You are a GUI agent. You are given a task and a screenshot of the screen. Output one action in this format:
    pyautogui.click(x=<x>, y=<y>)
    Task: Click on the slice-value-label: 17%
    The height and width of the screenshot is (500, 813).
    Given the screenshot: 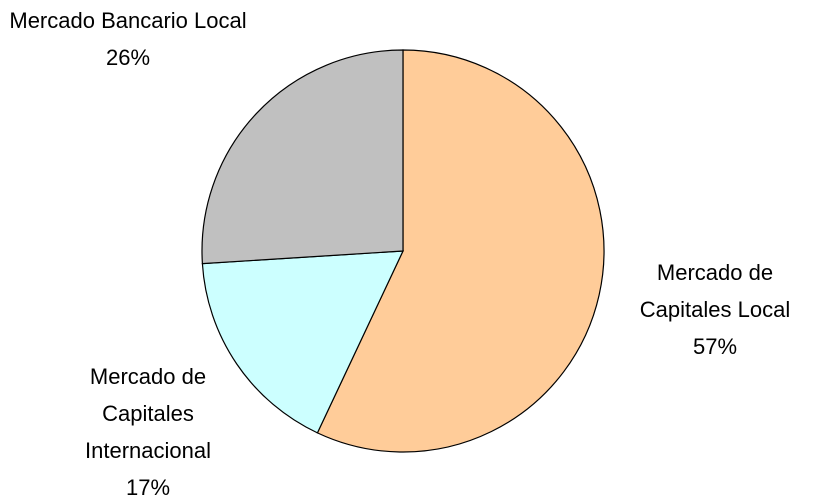 What is the action you would take?
    pyautogui.click(x=148, y=487)
    